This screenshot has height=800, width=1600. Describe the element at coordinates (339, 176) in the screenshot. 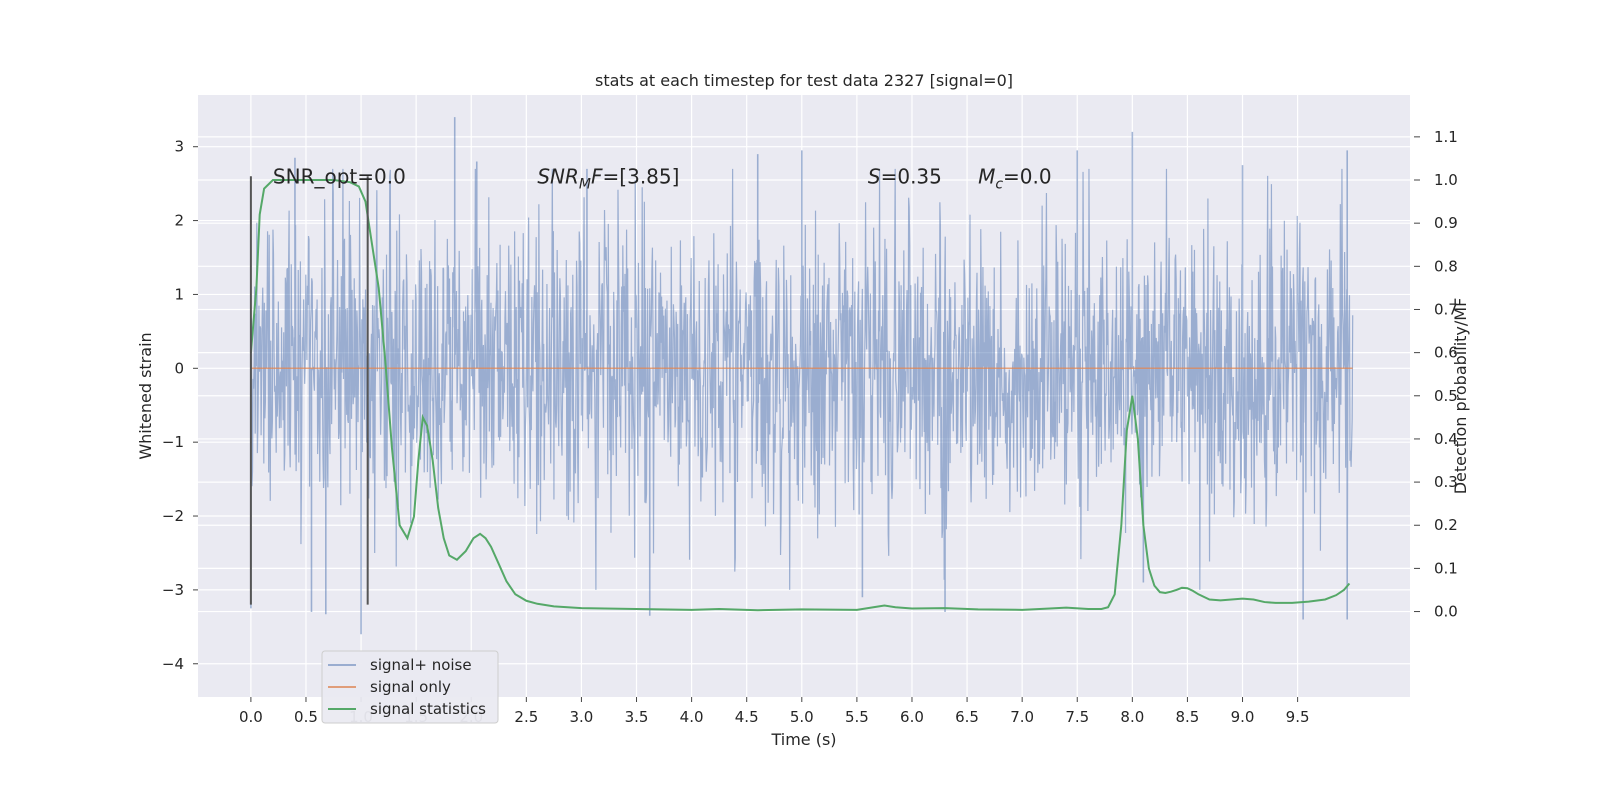

I see `annotation-text: SNR_opt=0.0` at that location.